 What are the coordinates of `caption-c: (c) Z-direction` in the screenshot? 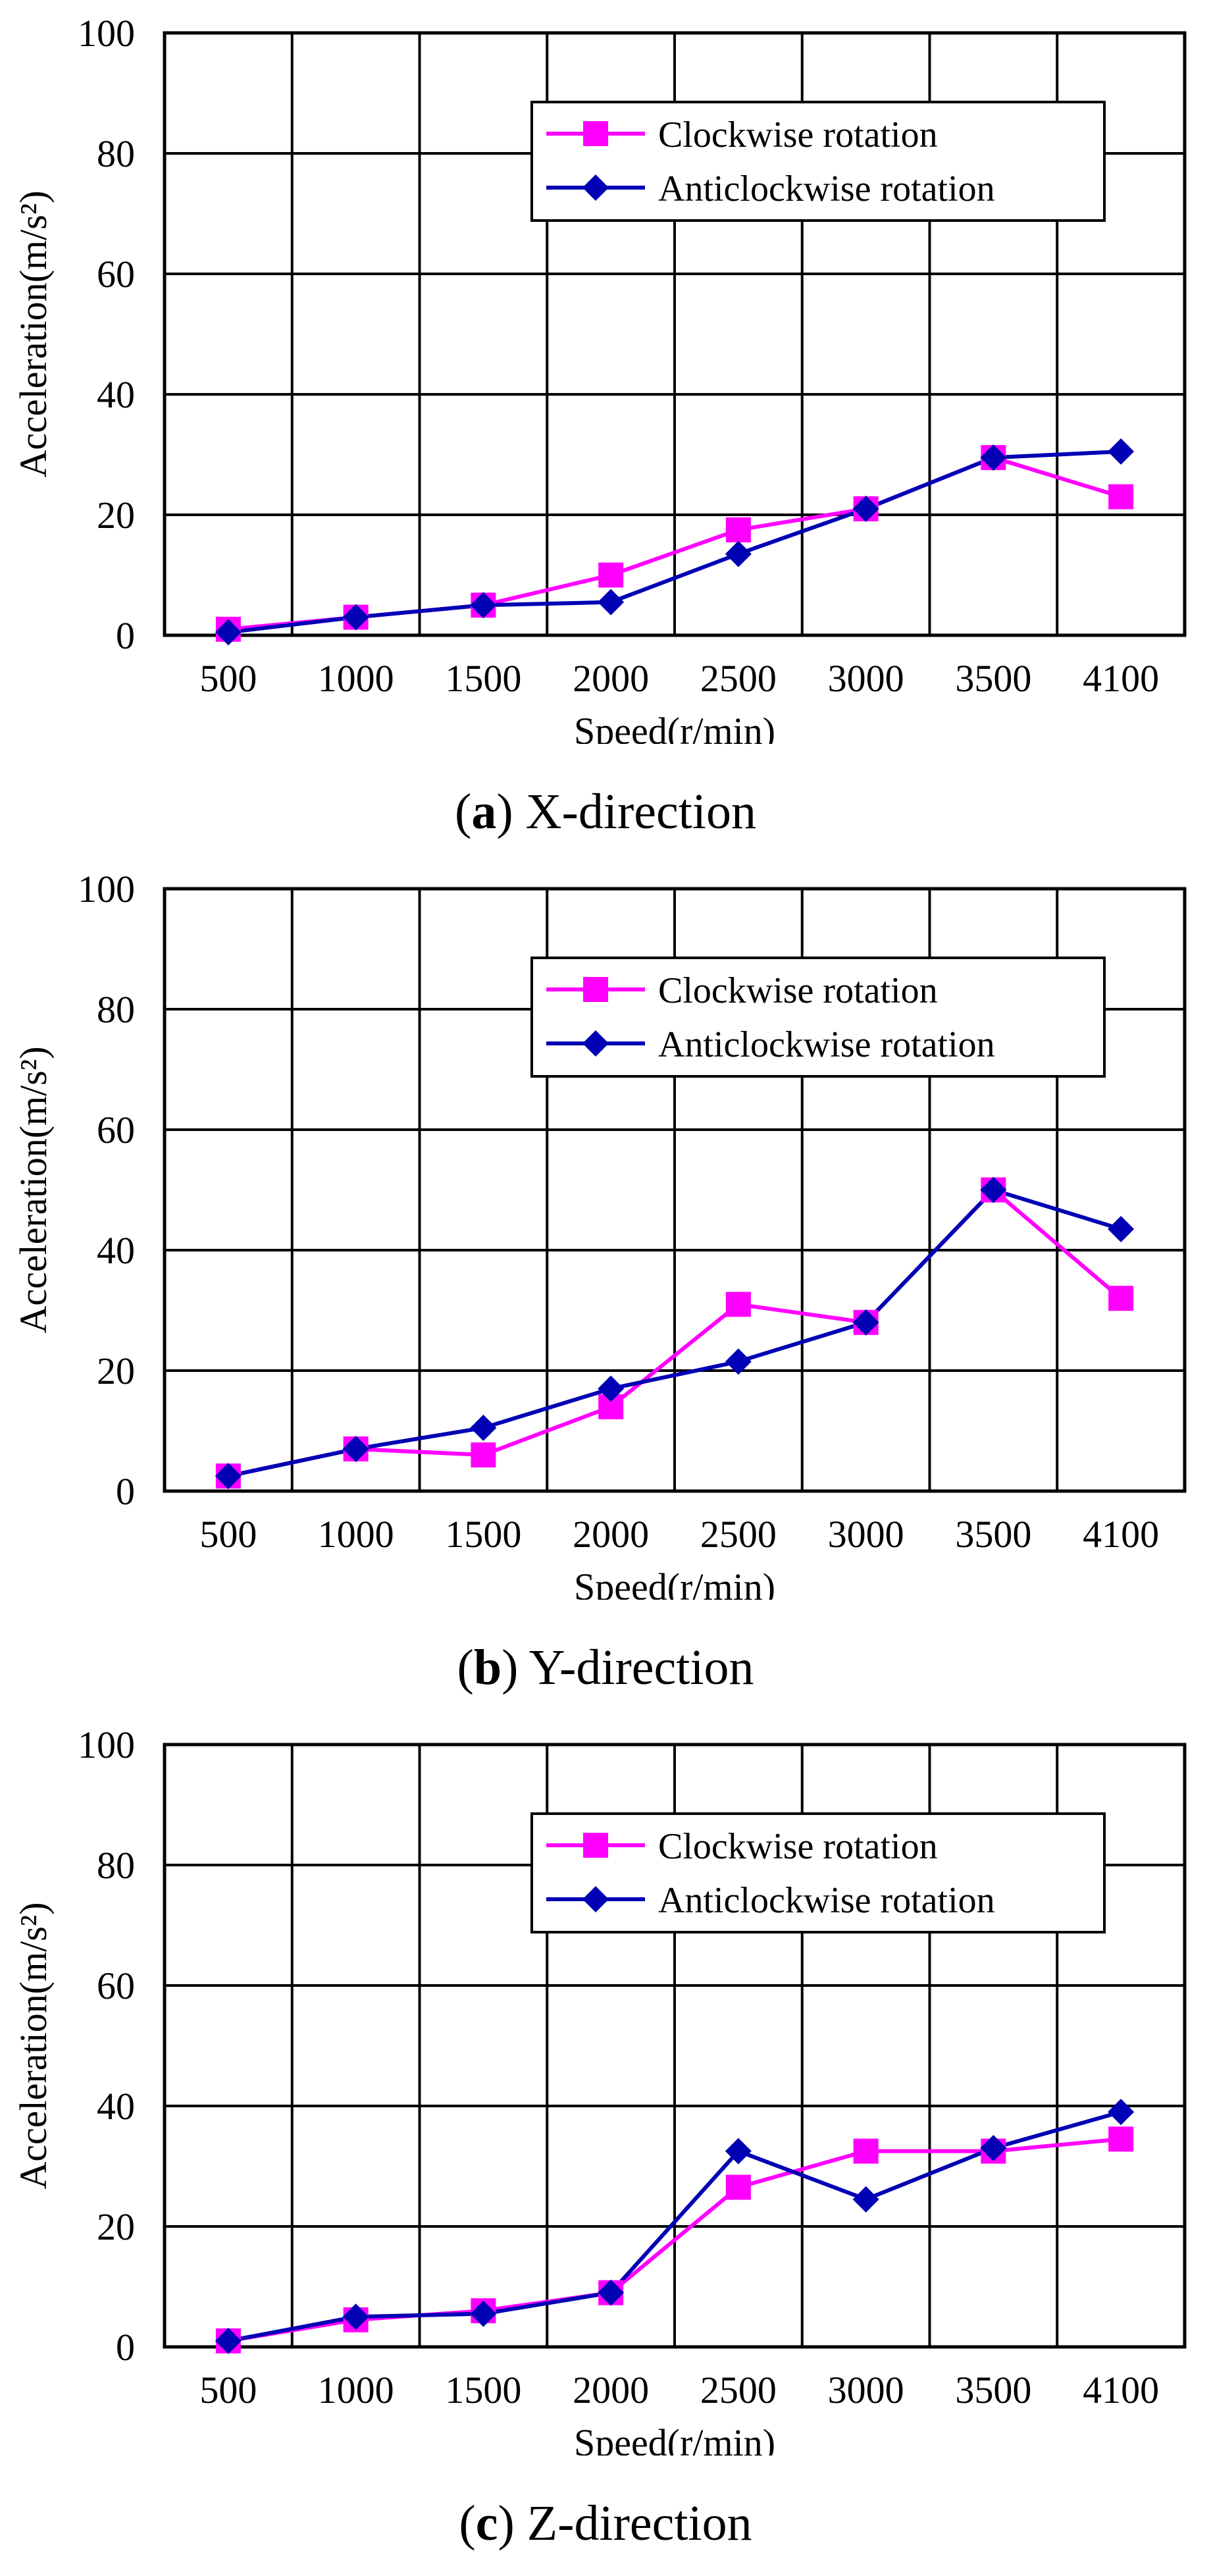 It's located at (605, 2523).